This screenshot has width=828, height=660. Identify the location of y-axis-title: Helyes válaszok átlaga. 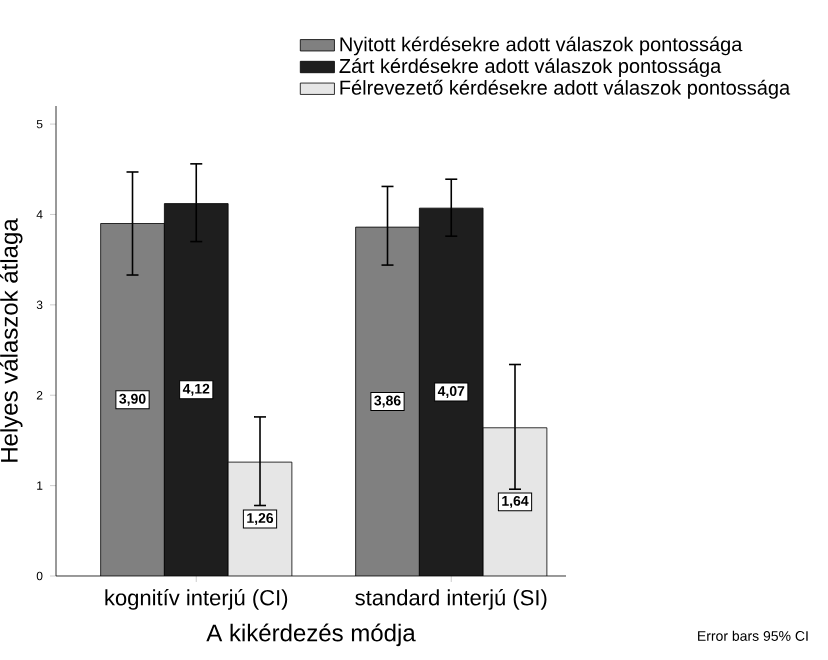
(11, 340).